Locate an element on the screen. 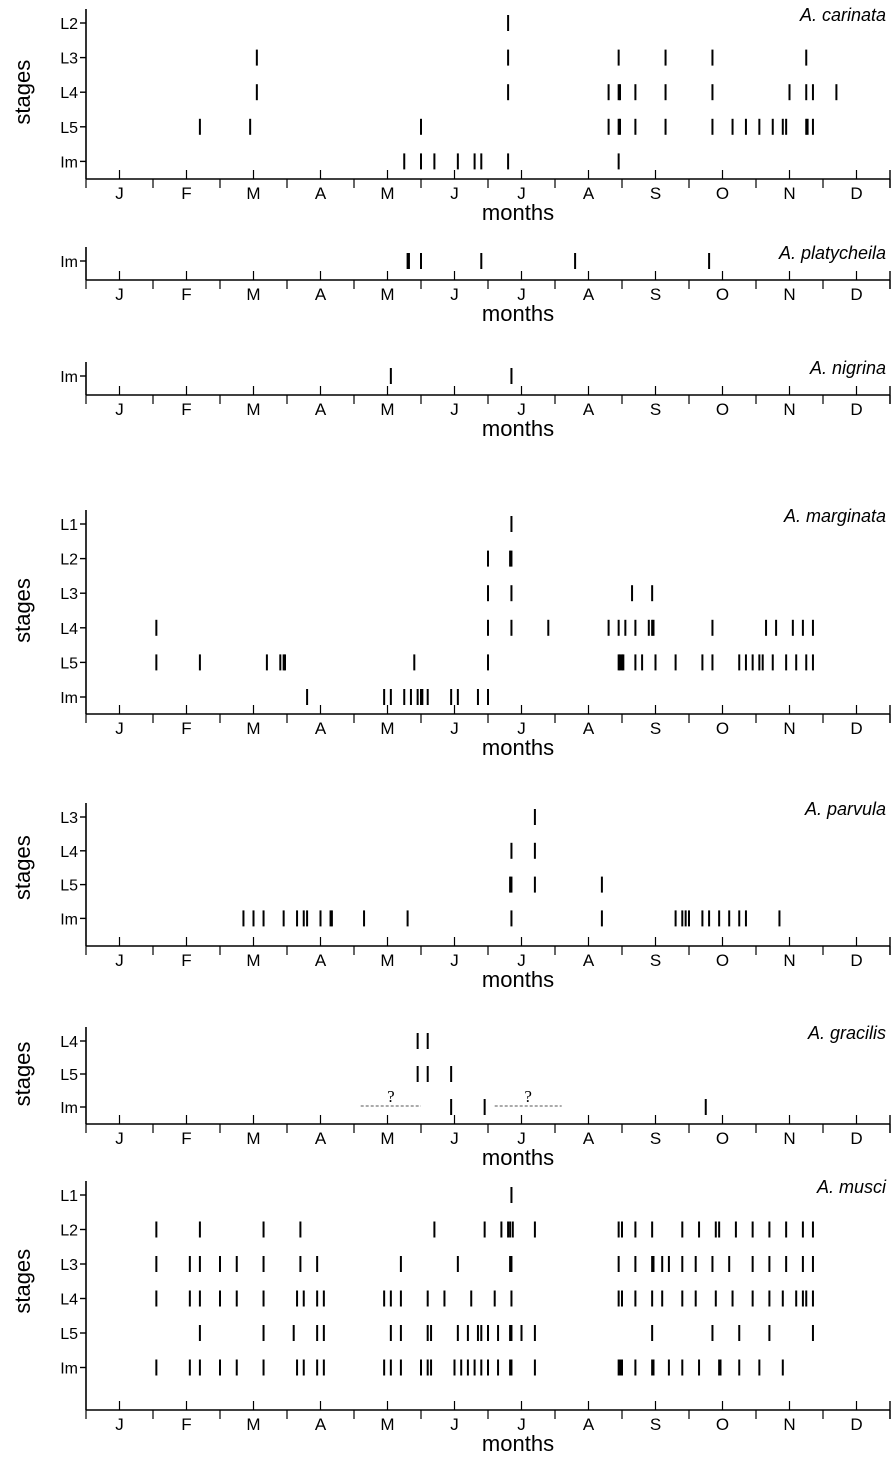 This screenshot has height=1465, width=896. chart-title: A. parvula is located at coordinates (845, 809).